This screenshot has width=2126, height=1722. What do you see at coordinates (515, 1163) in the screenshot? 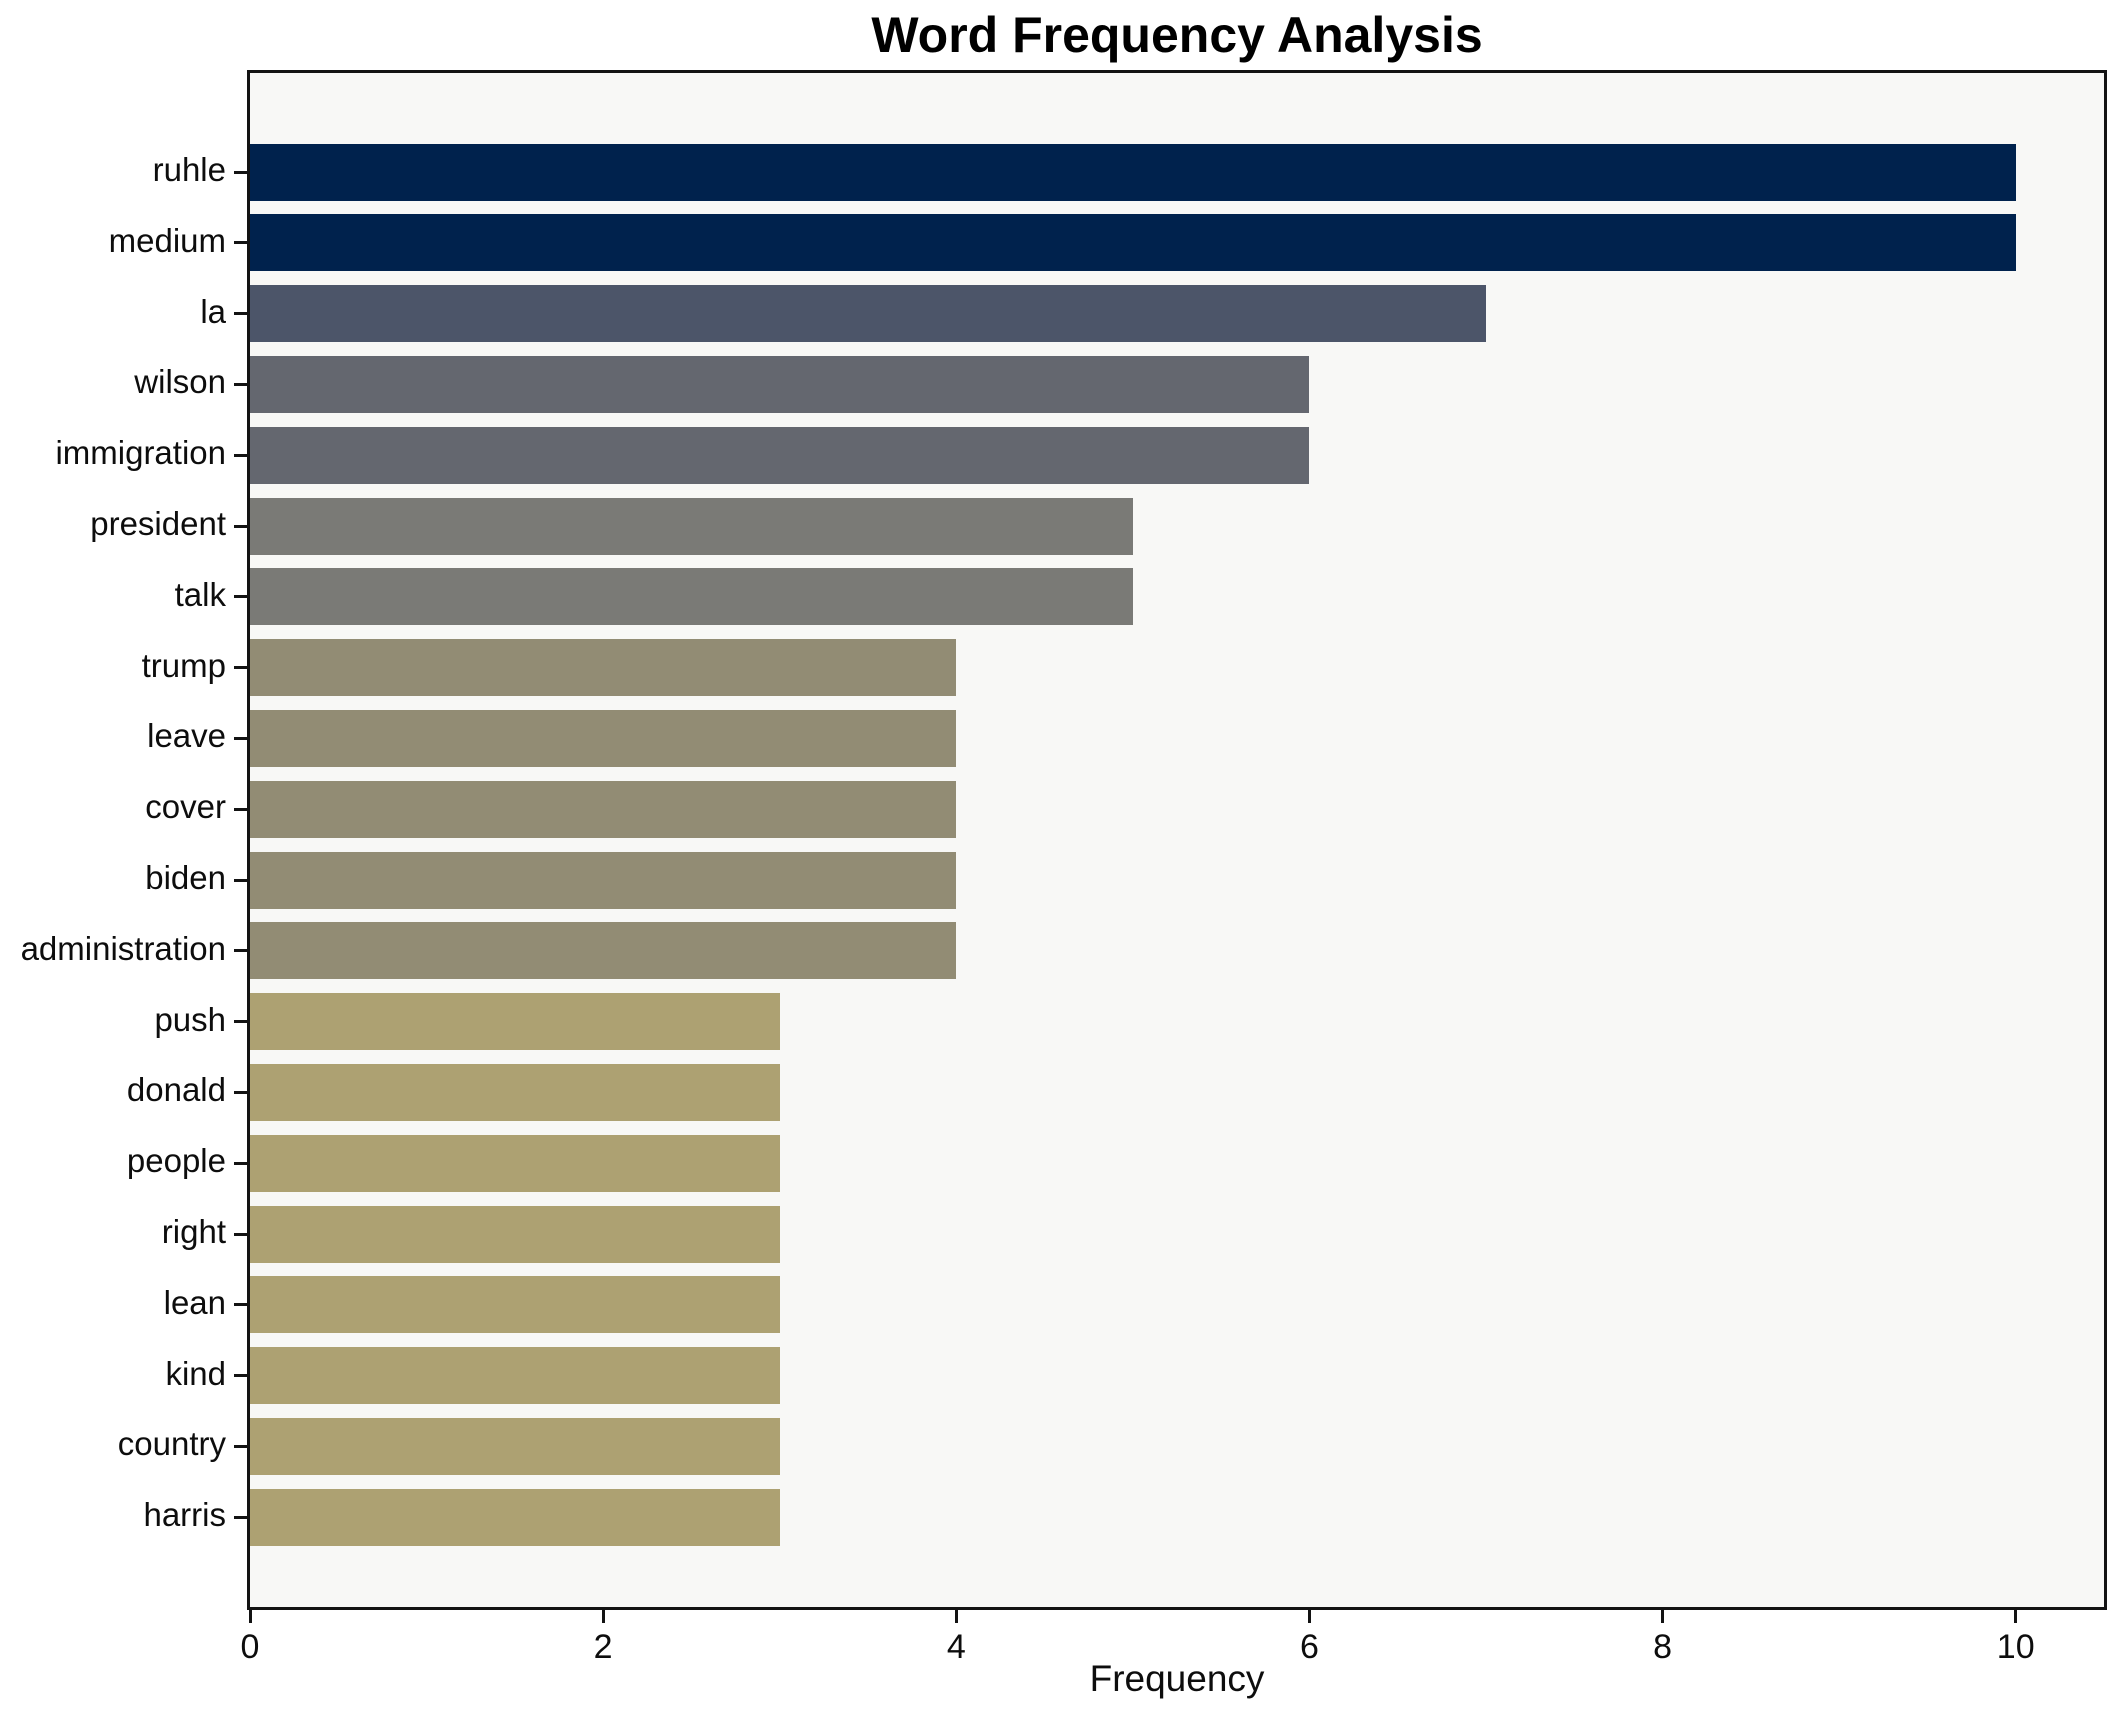
I see `bar-people` at bounding box center [515, 1163].